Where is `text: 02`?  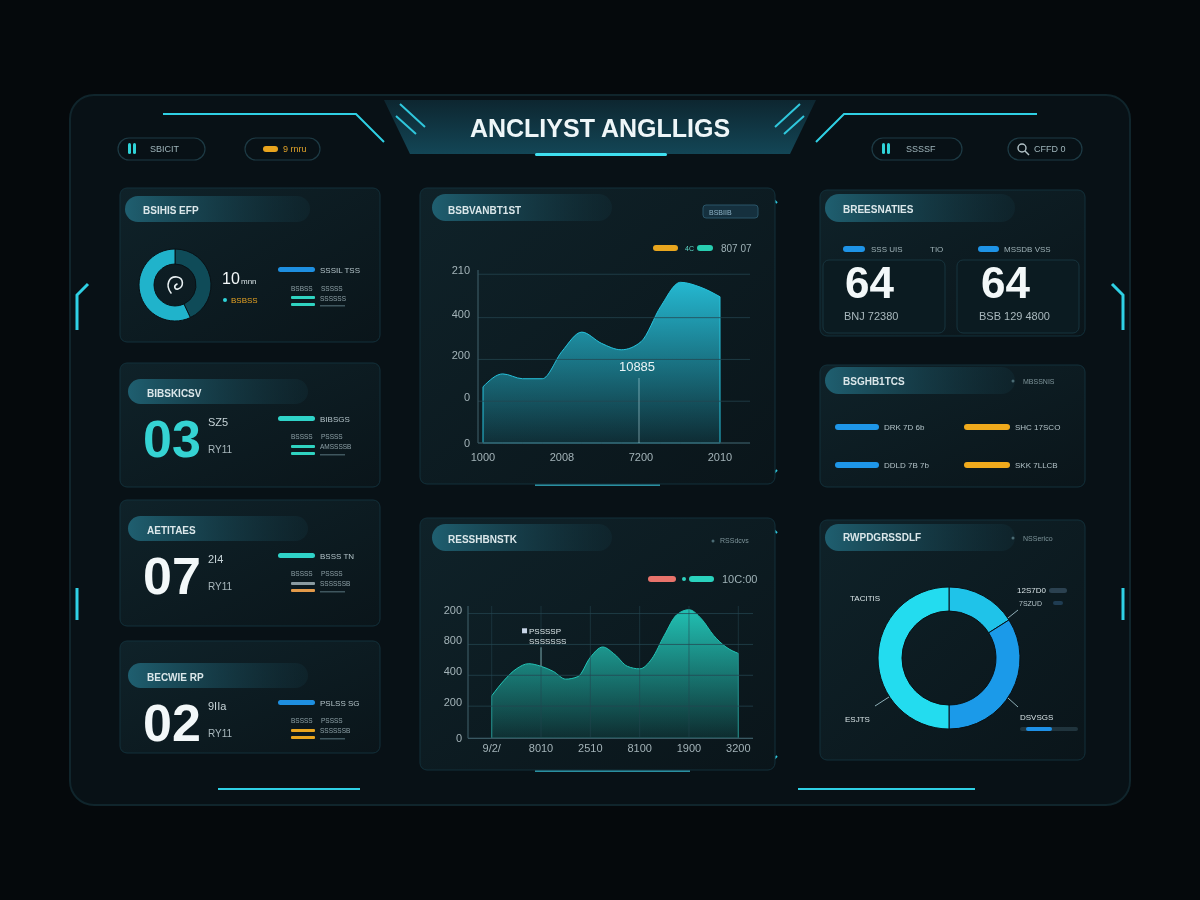
text: 02 is located at coordinates (172, 723).